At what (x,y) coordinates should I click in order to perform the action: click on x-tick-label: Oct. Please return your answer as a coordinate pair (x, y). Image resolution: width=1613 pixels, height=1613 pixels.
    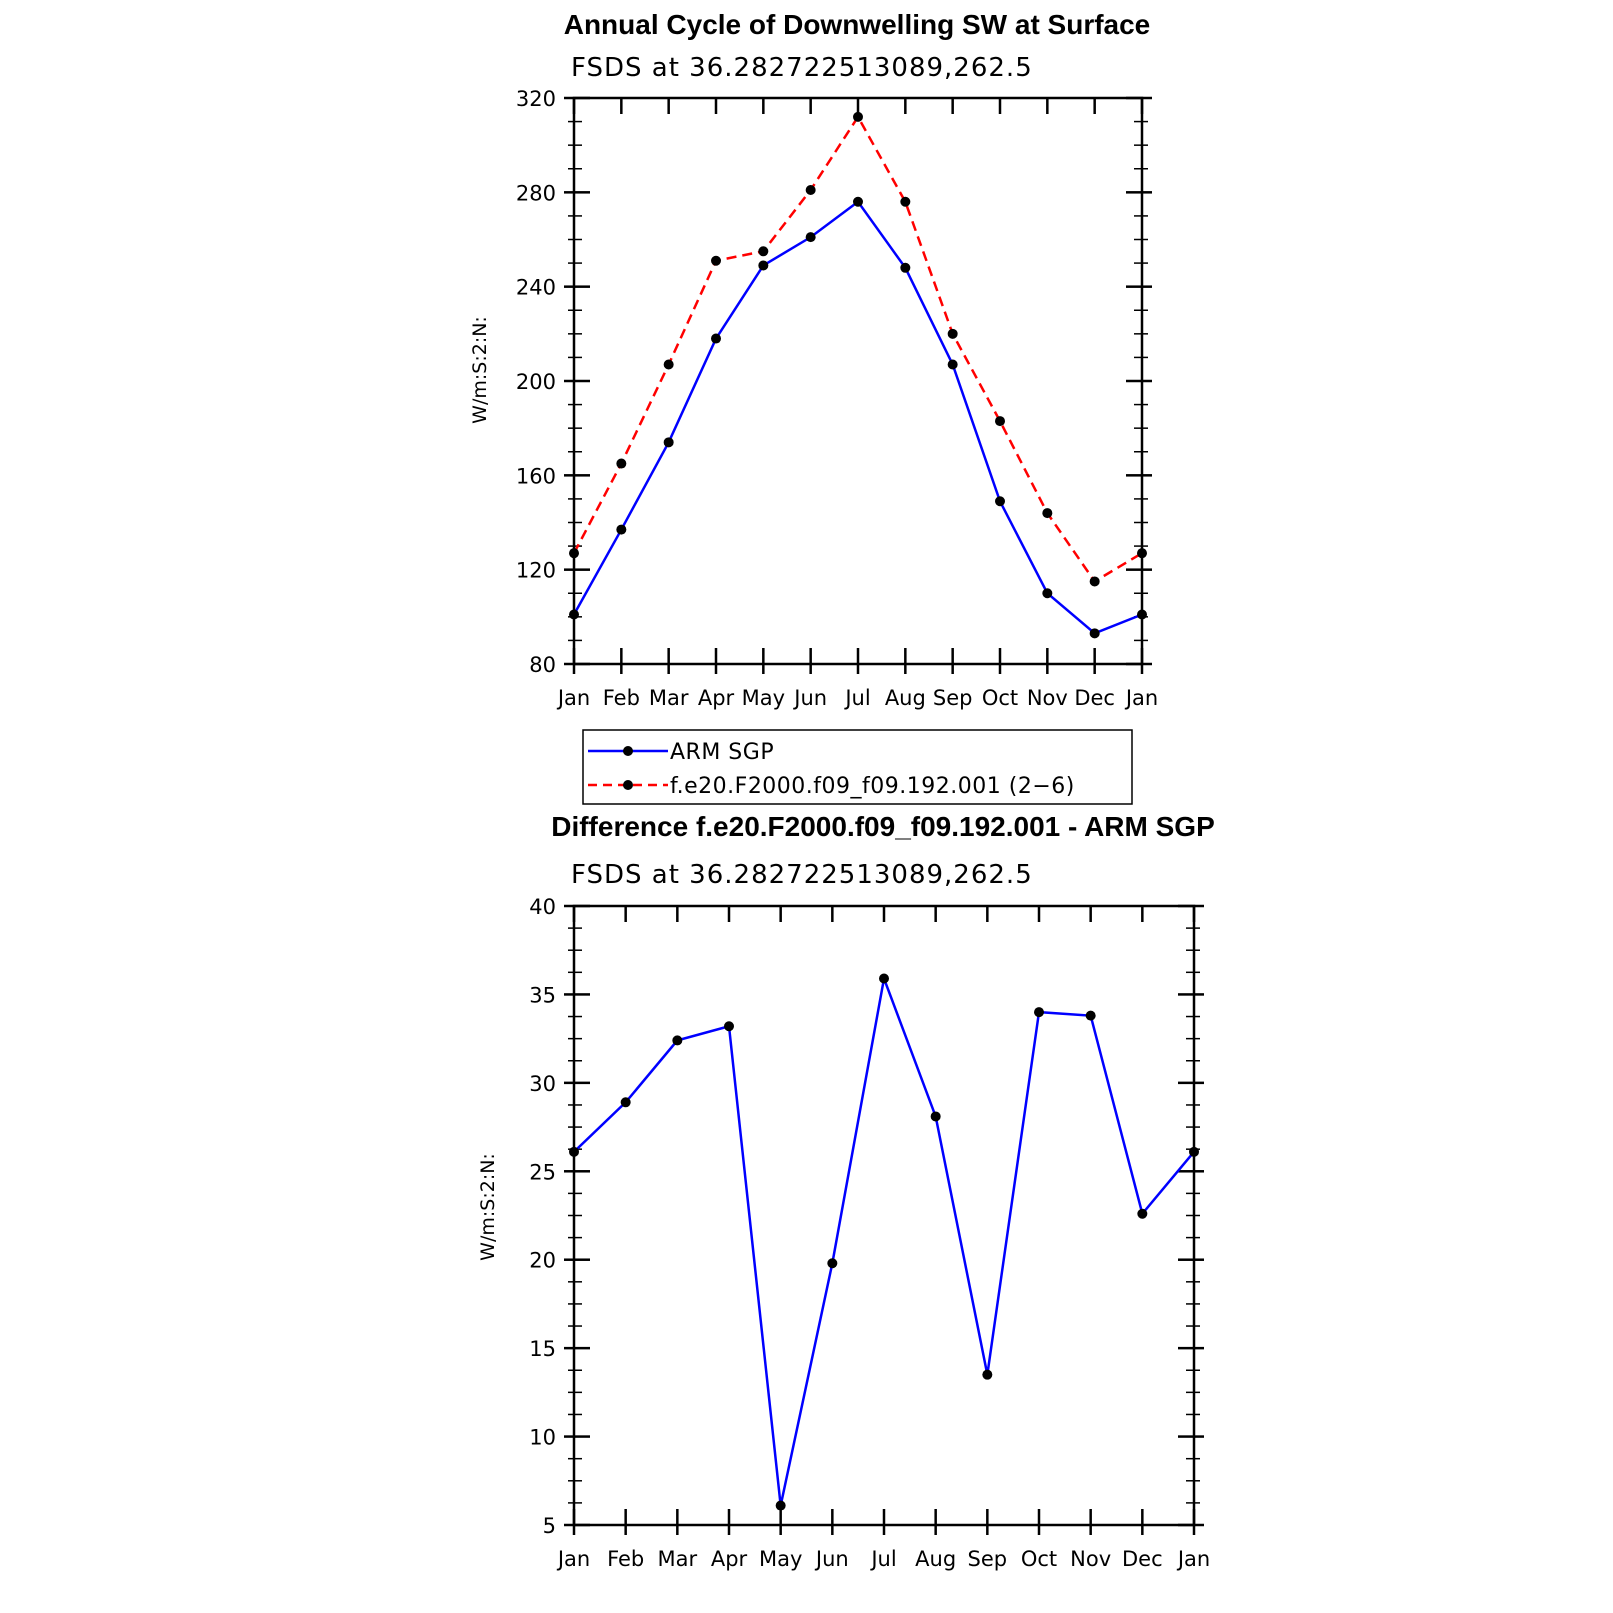
    Looking at the image, I should click on (1039, 1559).